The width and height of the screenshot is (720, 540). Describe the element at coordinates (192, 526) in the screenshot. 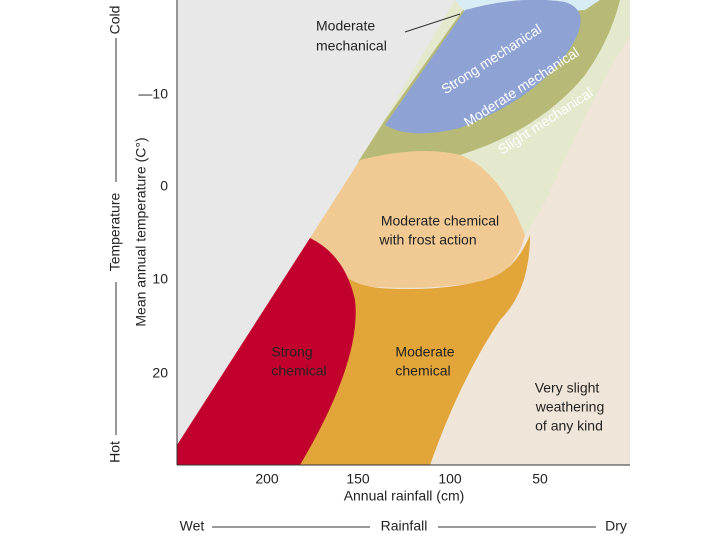

I see `rain-low: Wet` at that location.